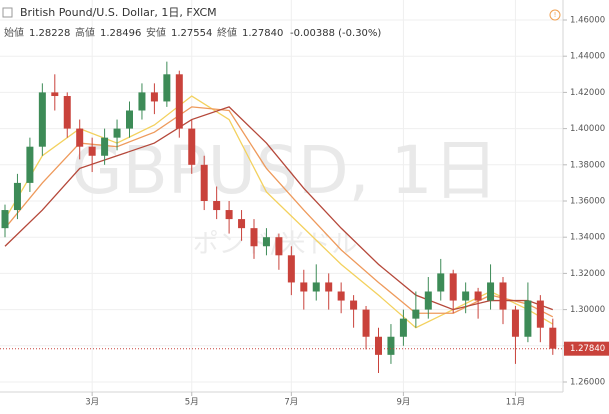  Describe the element at coordinates (587, 93) in the screenshot. I see `y-tick-label: 1.42000` at that location.